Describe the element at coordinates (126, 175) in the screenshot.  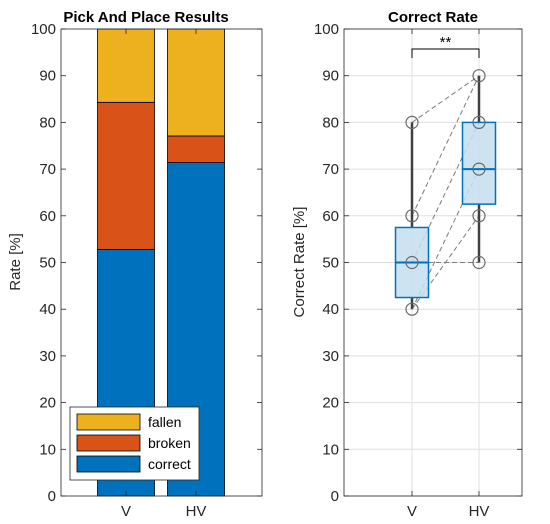
I see `bar-broken-V` at that location.